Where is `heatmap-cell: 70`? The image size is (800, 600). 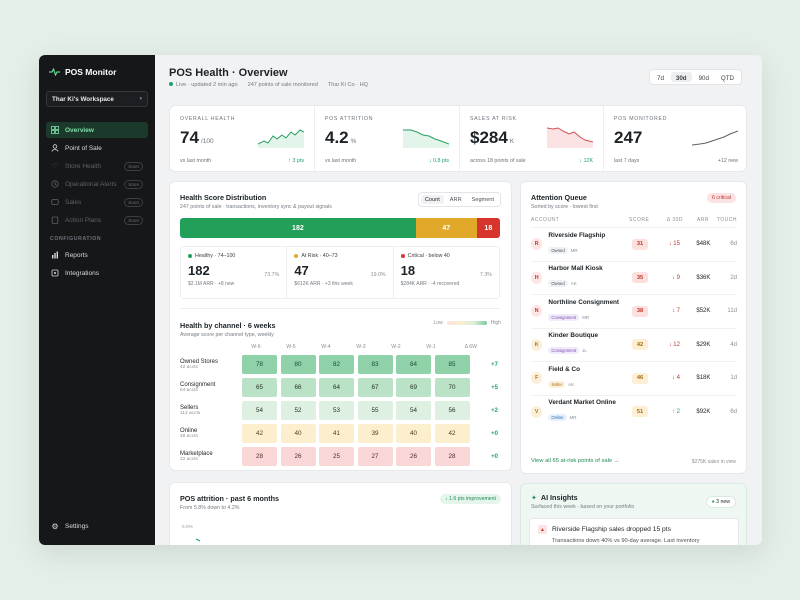
heatmap-cell: 70 is located at coordinates (452, 387).